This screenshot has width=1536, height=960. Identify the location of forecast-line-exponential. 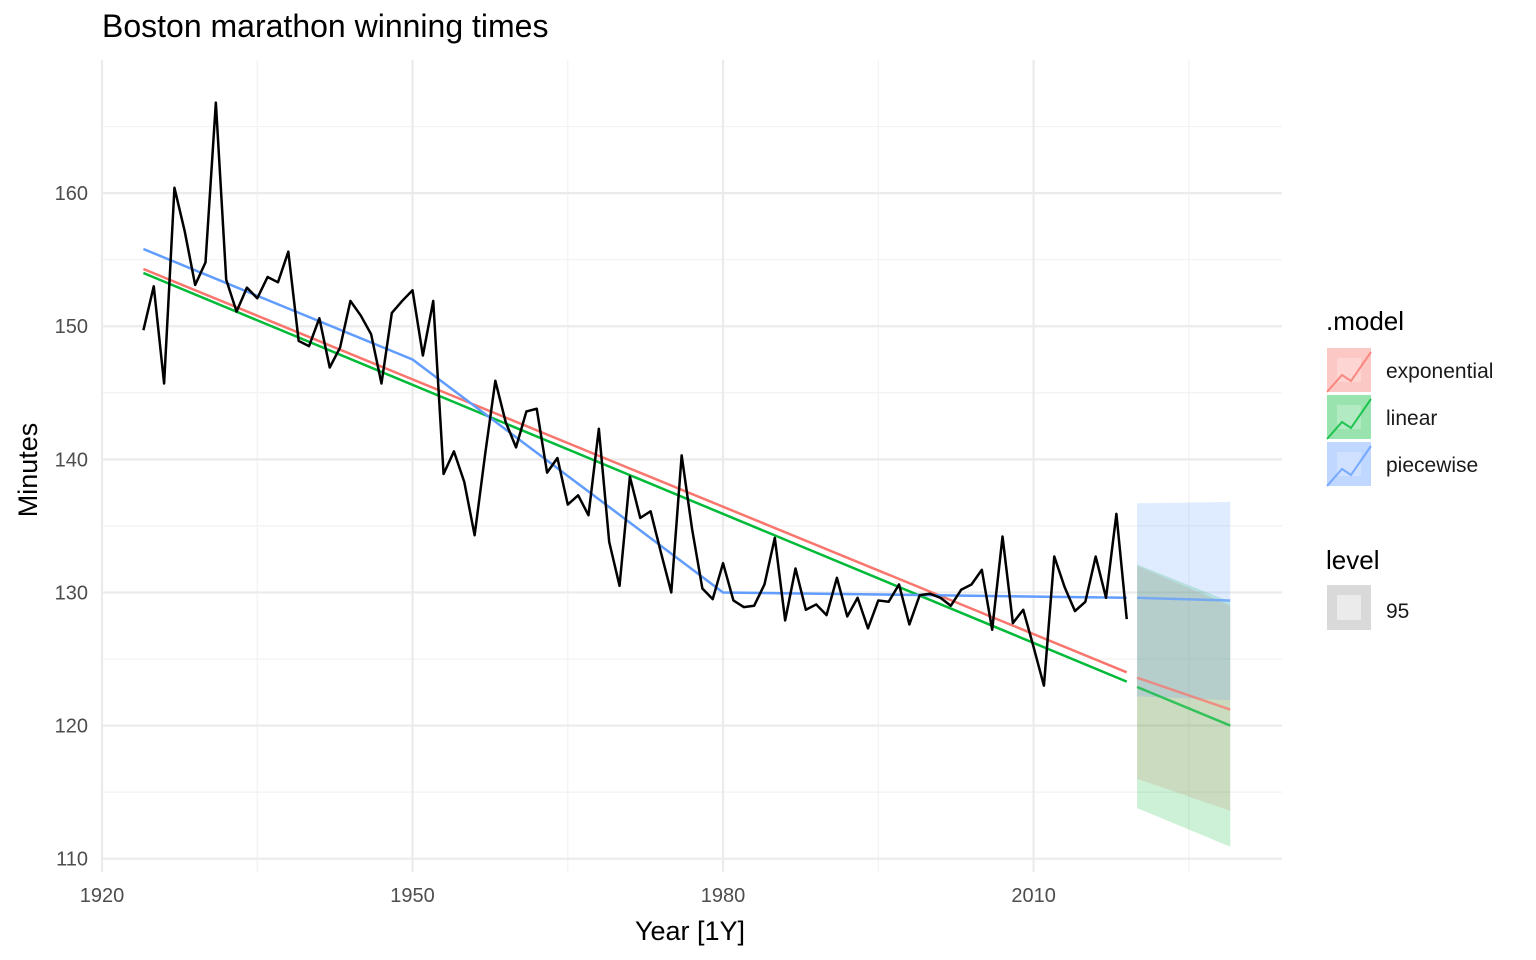
(1183, 693).